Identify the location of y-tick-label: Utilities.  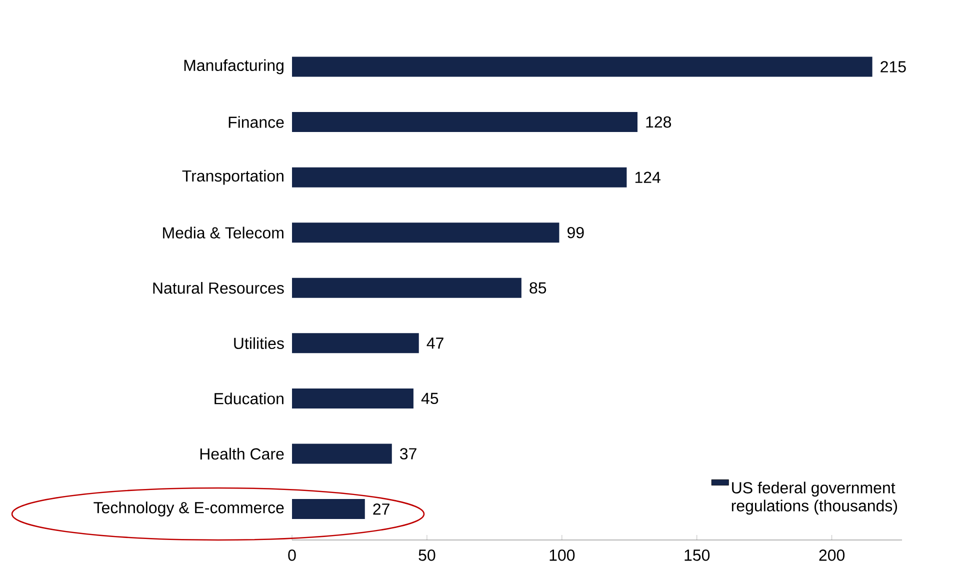
(259, 343).